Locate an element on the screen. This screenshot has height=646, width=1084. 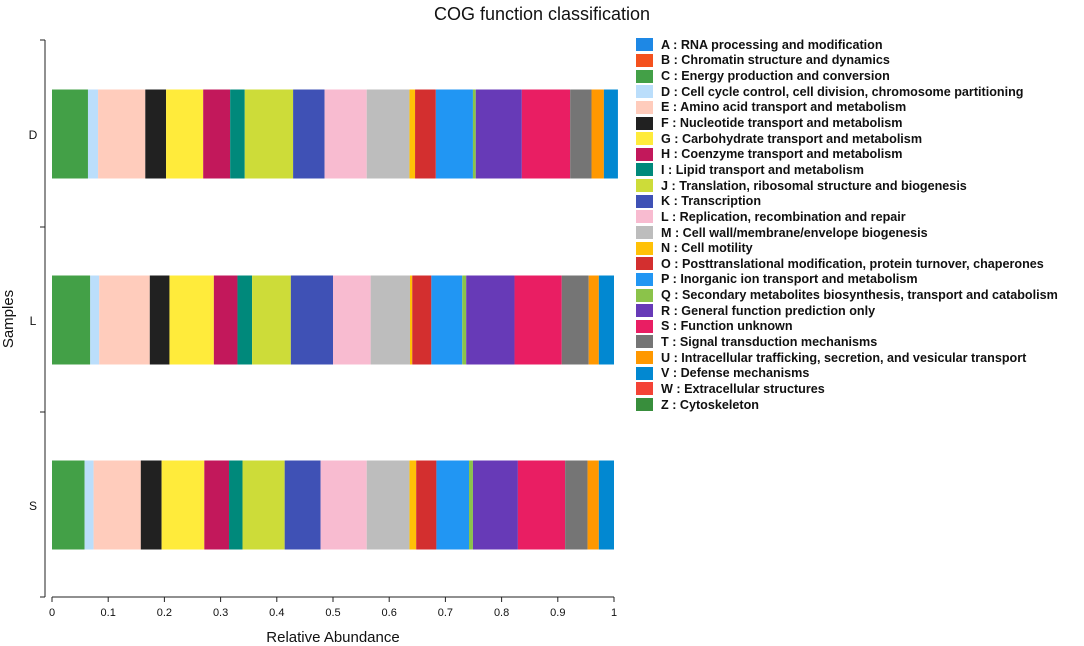
bar-segment-L-E is located at coordinates (124, 320).